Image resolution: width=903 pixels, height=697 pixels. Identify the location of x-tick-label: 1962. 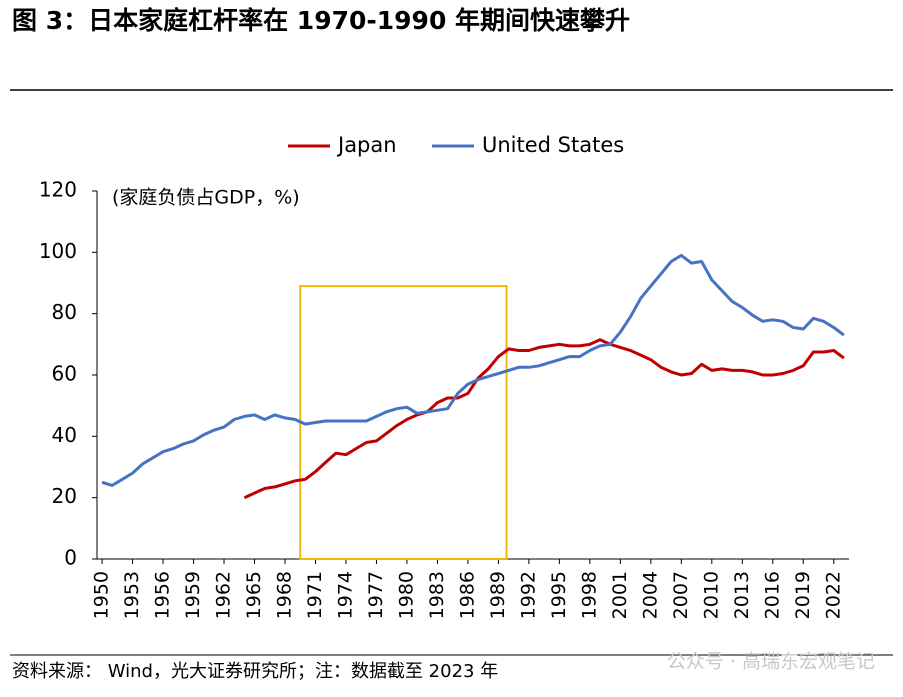
(224, 595).